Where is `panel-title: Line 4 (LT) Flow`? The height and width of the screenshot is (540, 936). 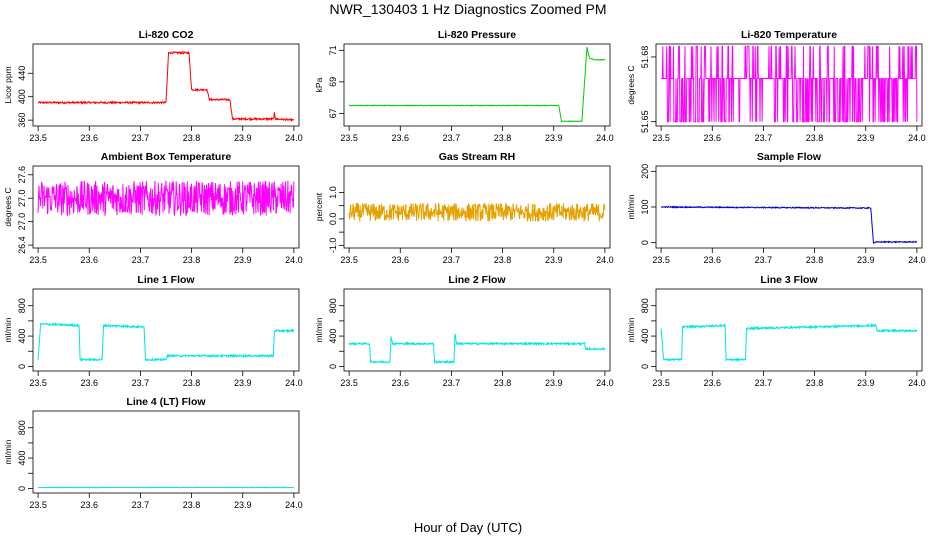 panel-title: Line 4 (LT) Flow is located at coordinates (166, 402).